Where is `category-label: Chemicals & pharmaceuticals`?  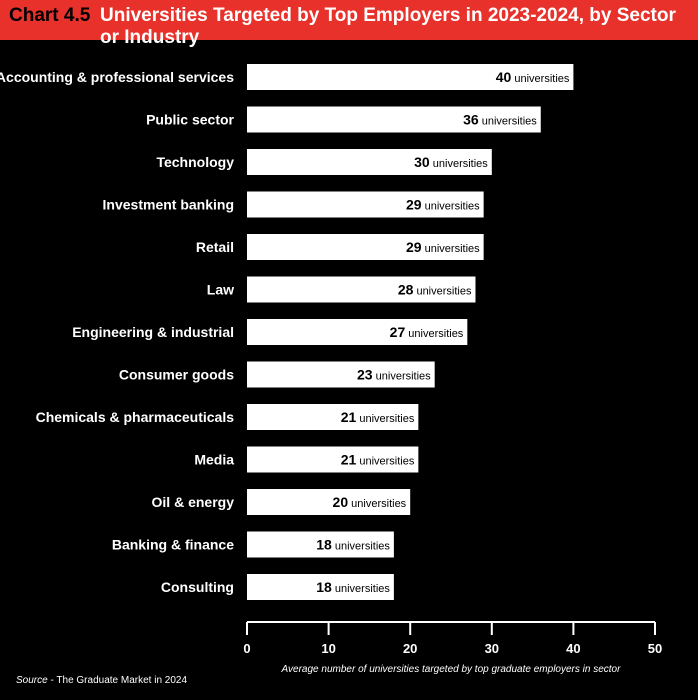 category-label: Chemicals & pharmaceuticals is located at coordinates (135, 417).